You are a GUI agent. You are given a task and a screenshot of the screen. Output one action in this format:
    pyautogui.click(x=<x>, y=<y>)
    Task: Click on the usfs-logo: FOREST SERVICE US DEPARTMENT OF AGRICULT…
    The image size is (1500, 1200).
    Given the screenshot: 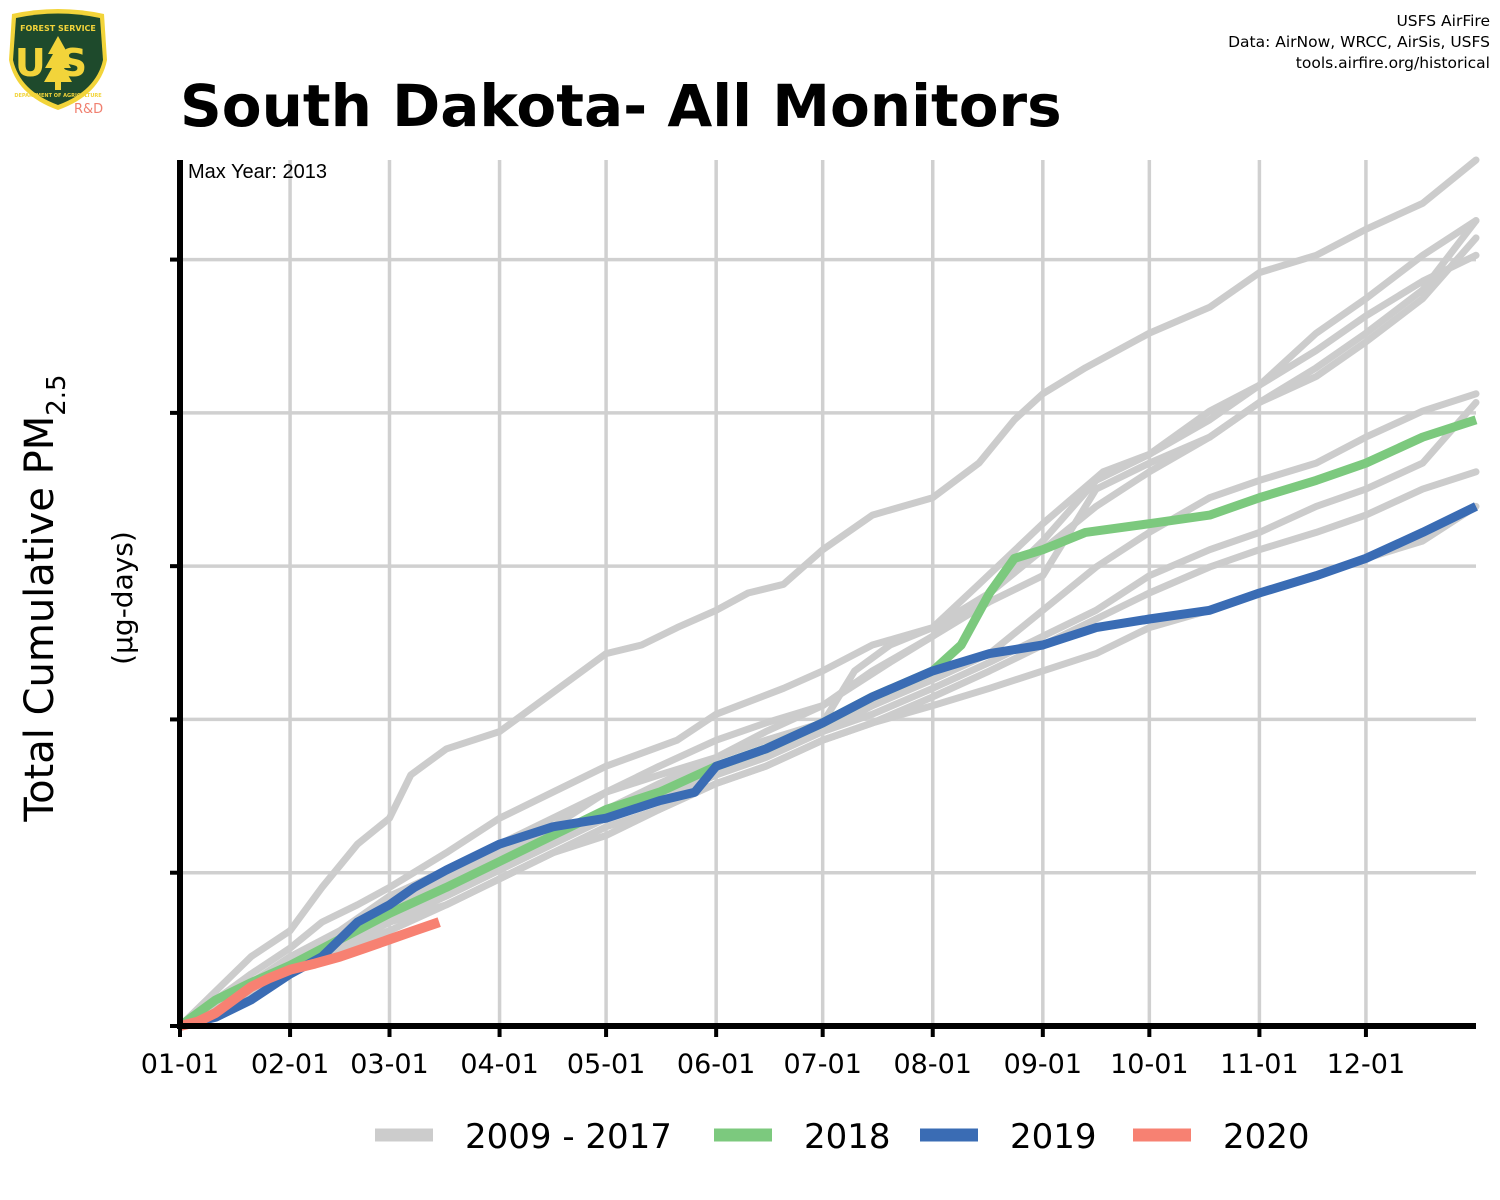 What is the action you would take?
    pyautogui.click(x=58, y=63)
    